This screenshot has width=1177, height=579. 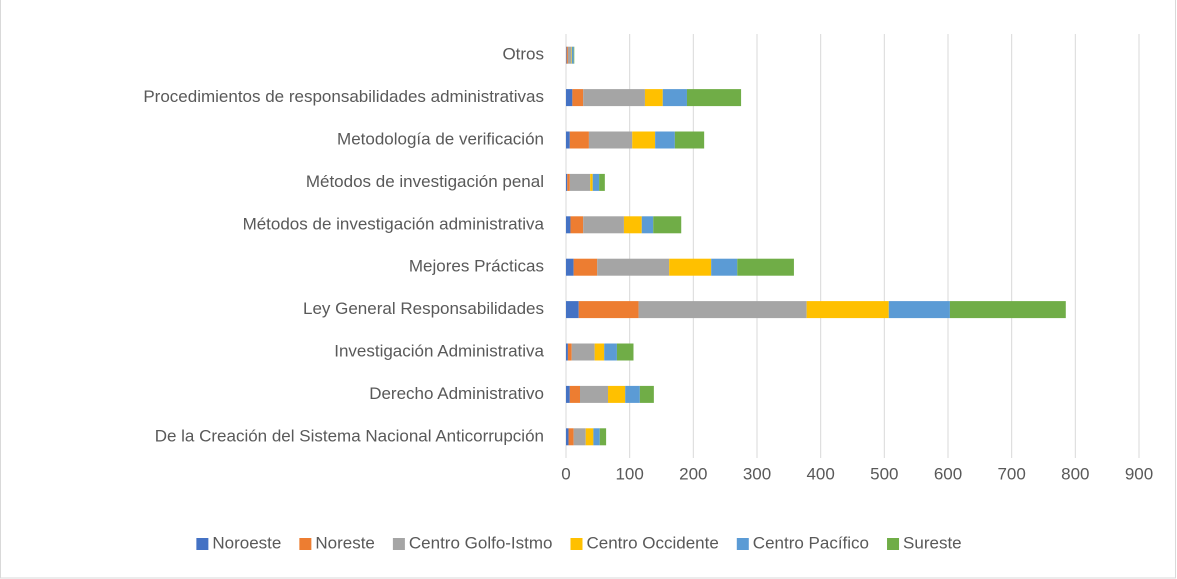 What do you see at coordinates (345, 542) in the screenshot?
I see `legend-label: Noreste` at bounding box center [345, 542].